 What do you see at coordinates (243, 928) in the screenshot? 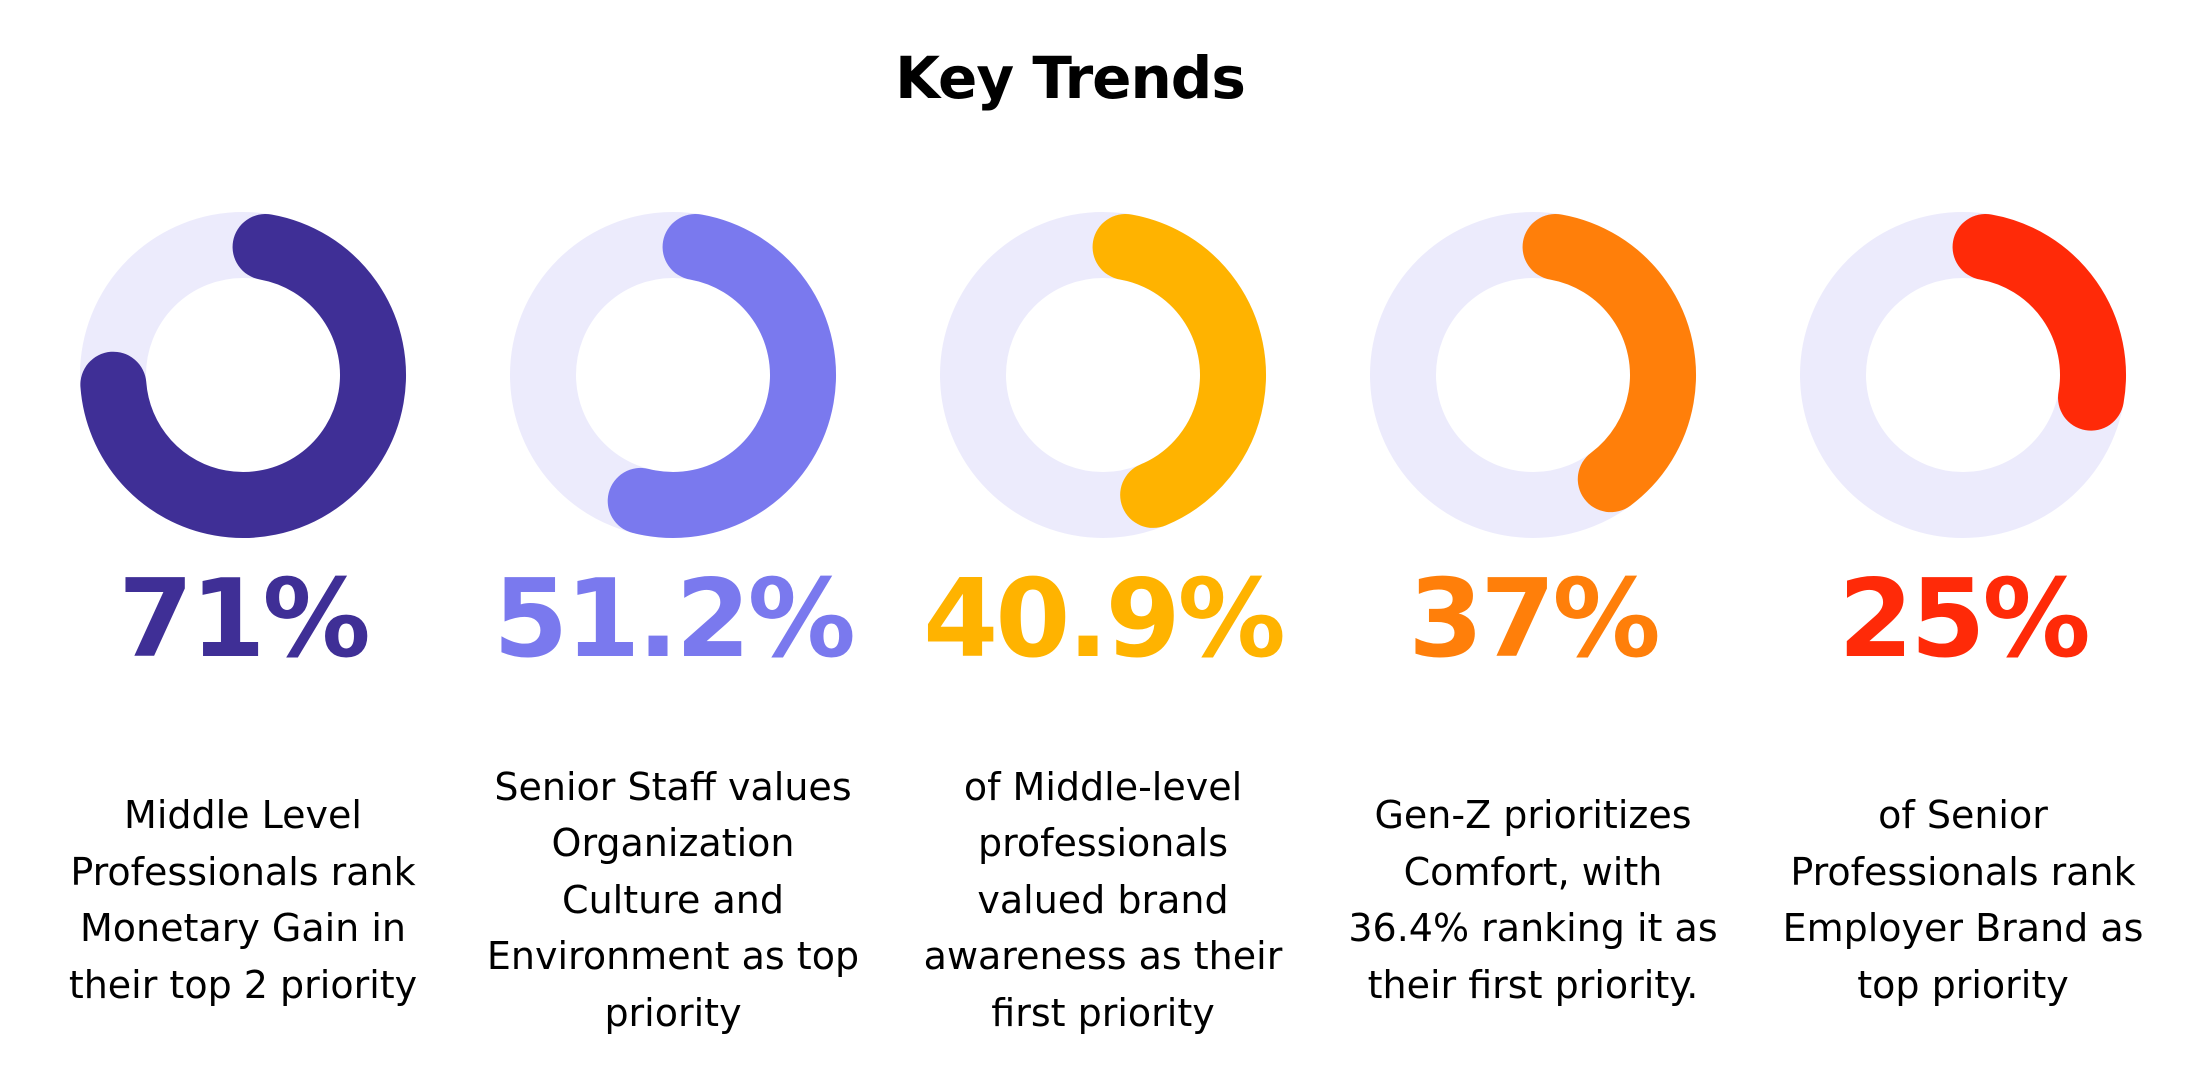
I see `description-line: Monetary Gain in` at bounding box center [243, 928].